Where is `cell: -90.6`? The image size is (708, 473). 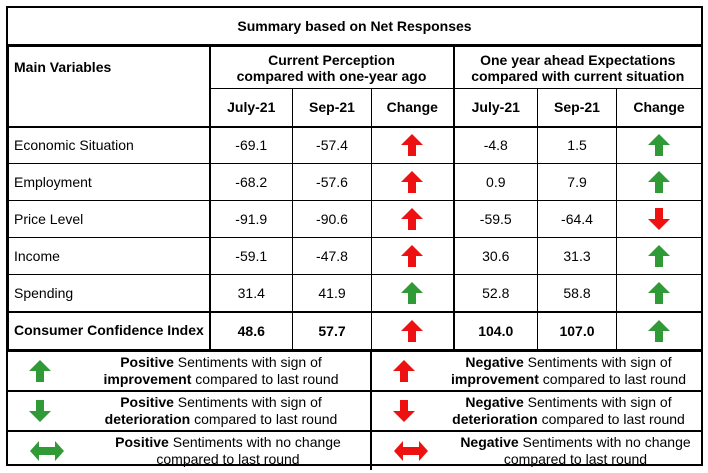 cell: -90.6 is located at coordinates (332, 219).